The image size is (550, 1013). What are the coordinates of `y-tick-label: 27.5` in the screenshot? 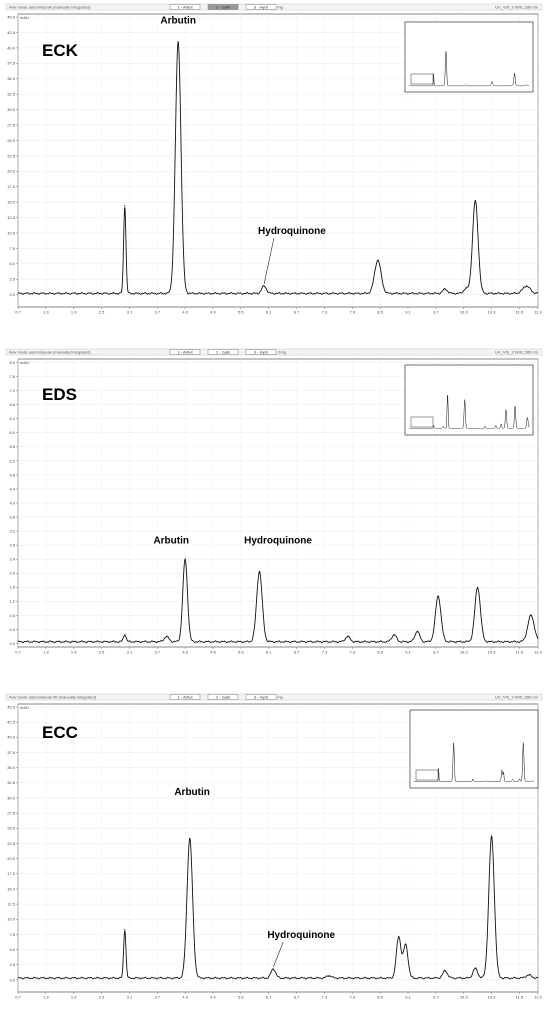 It's located at (11, 124).